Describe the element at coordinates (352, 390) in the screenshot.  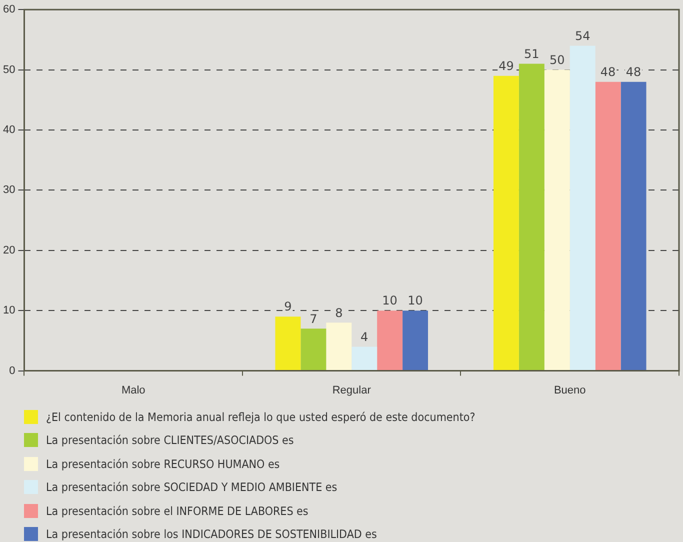
I see `x-tick-label: Regular` at that location.